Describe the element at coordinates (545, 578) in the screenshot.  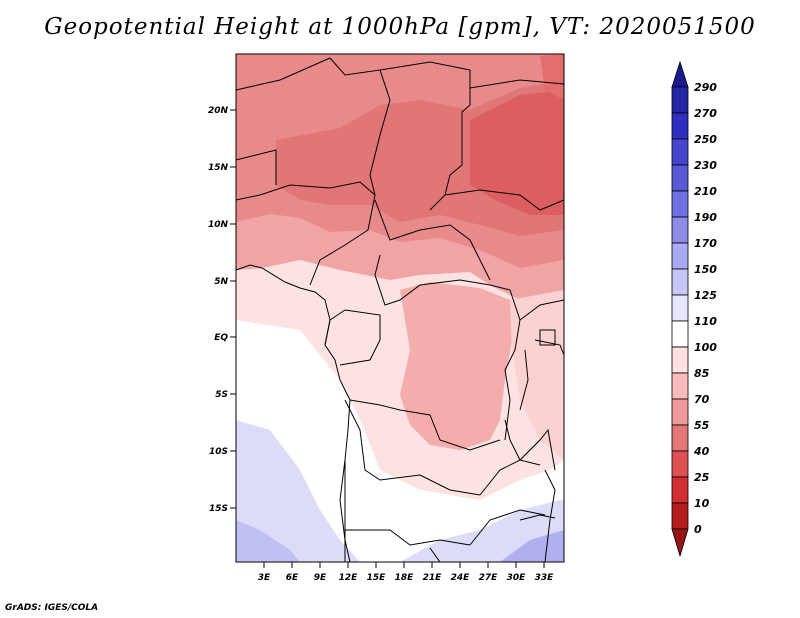
I see `lon-label: 33E` at that location.